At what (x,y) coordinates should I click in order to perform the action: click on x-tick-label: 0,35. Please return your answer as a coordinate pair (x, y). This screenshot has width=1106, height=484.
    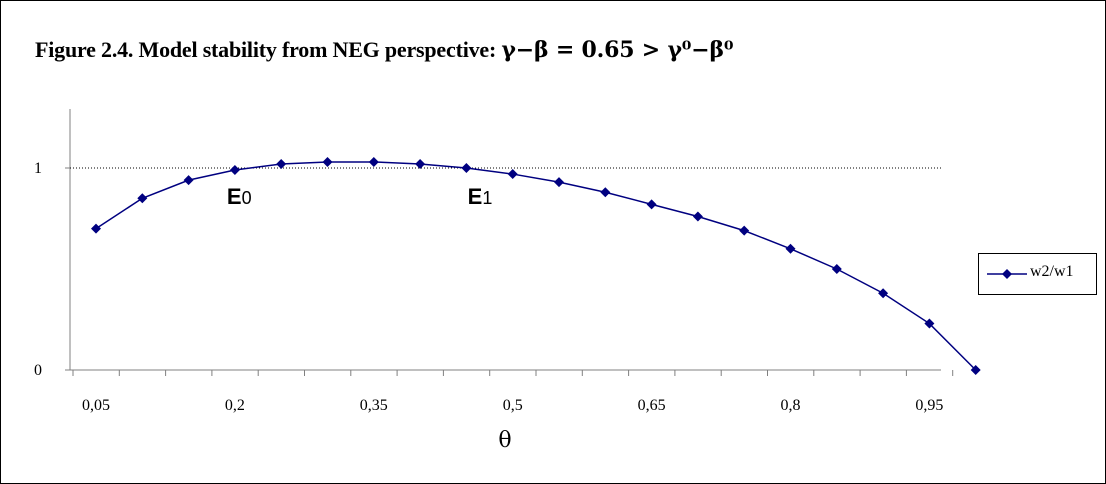
    Looking at the image, I should click on (374, 405).